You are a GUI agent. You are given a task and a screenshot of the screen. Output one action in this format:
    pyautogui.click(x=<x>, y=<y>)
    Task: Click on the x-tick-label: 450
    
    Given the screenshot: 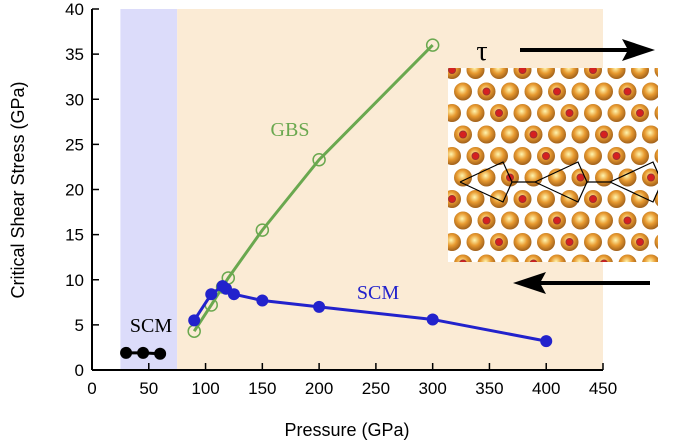 What is the action you would take?
    pyautogui.click(x=603, y=388)
    